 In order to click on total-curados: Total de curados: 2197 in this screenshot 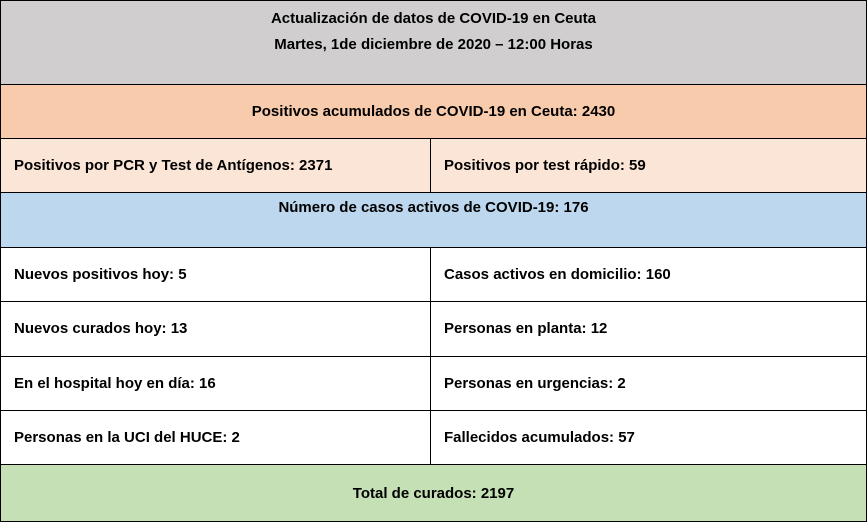, I will do `click(433, 493)`.